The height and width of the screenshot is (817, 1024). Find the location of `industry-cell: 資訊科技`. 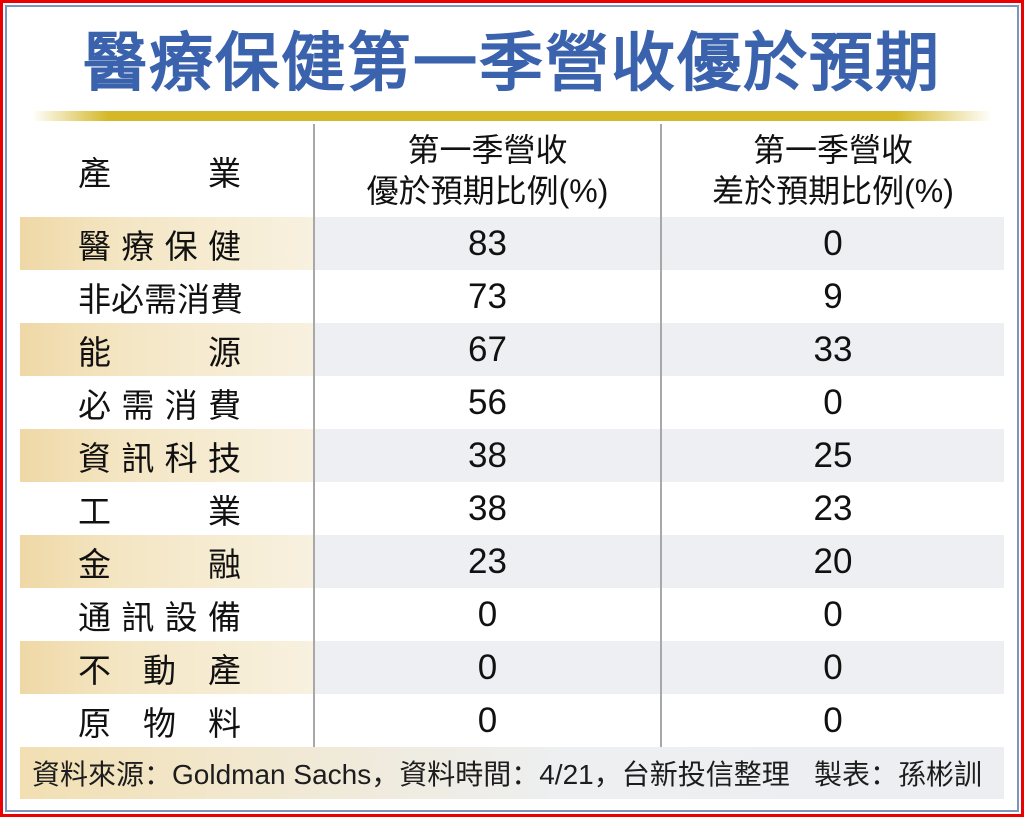

industry-cell: 資訊科技 is located at coordinates (166, 455).